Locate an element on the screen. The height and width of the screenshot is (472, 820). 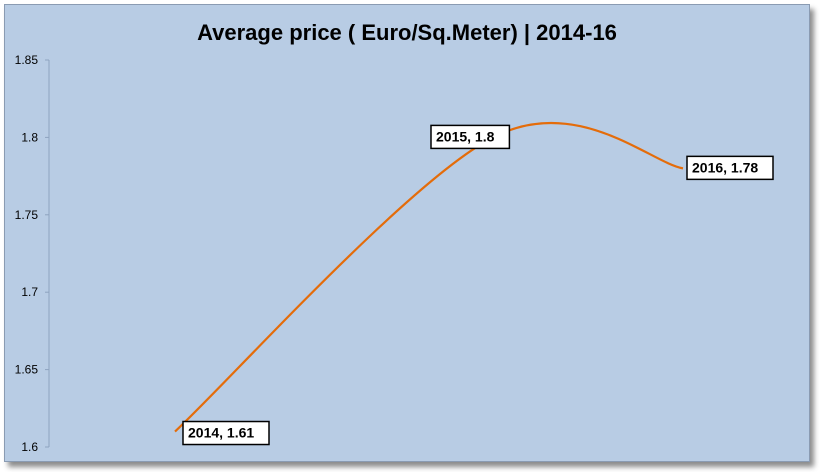
data-label-text: 2015, 1.8 is located at coordinates (465, 136).